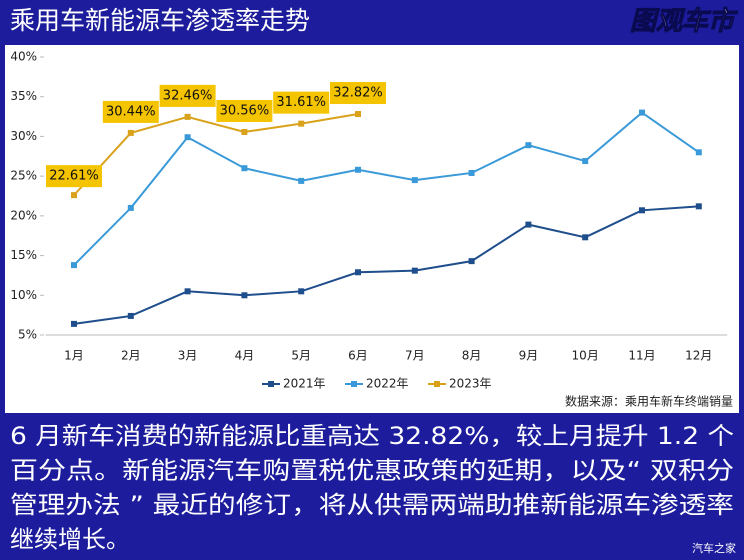 The width and height of the screenshot is (744, 560). I want to click on x-tick-label: 10月, so click(585, 356).